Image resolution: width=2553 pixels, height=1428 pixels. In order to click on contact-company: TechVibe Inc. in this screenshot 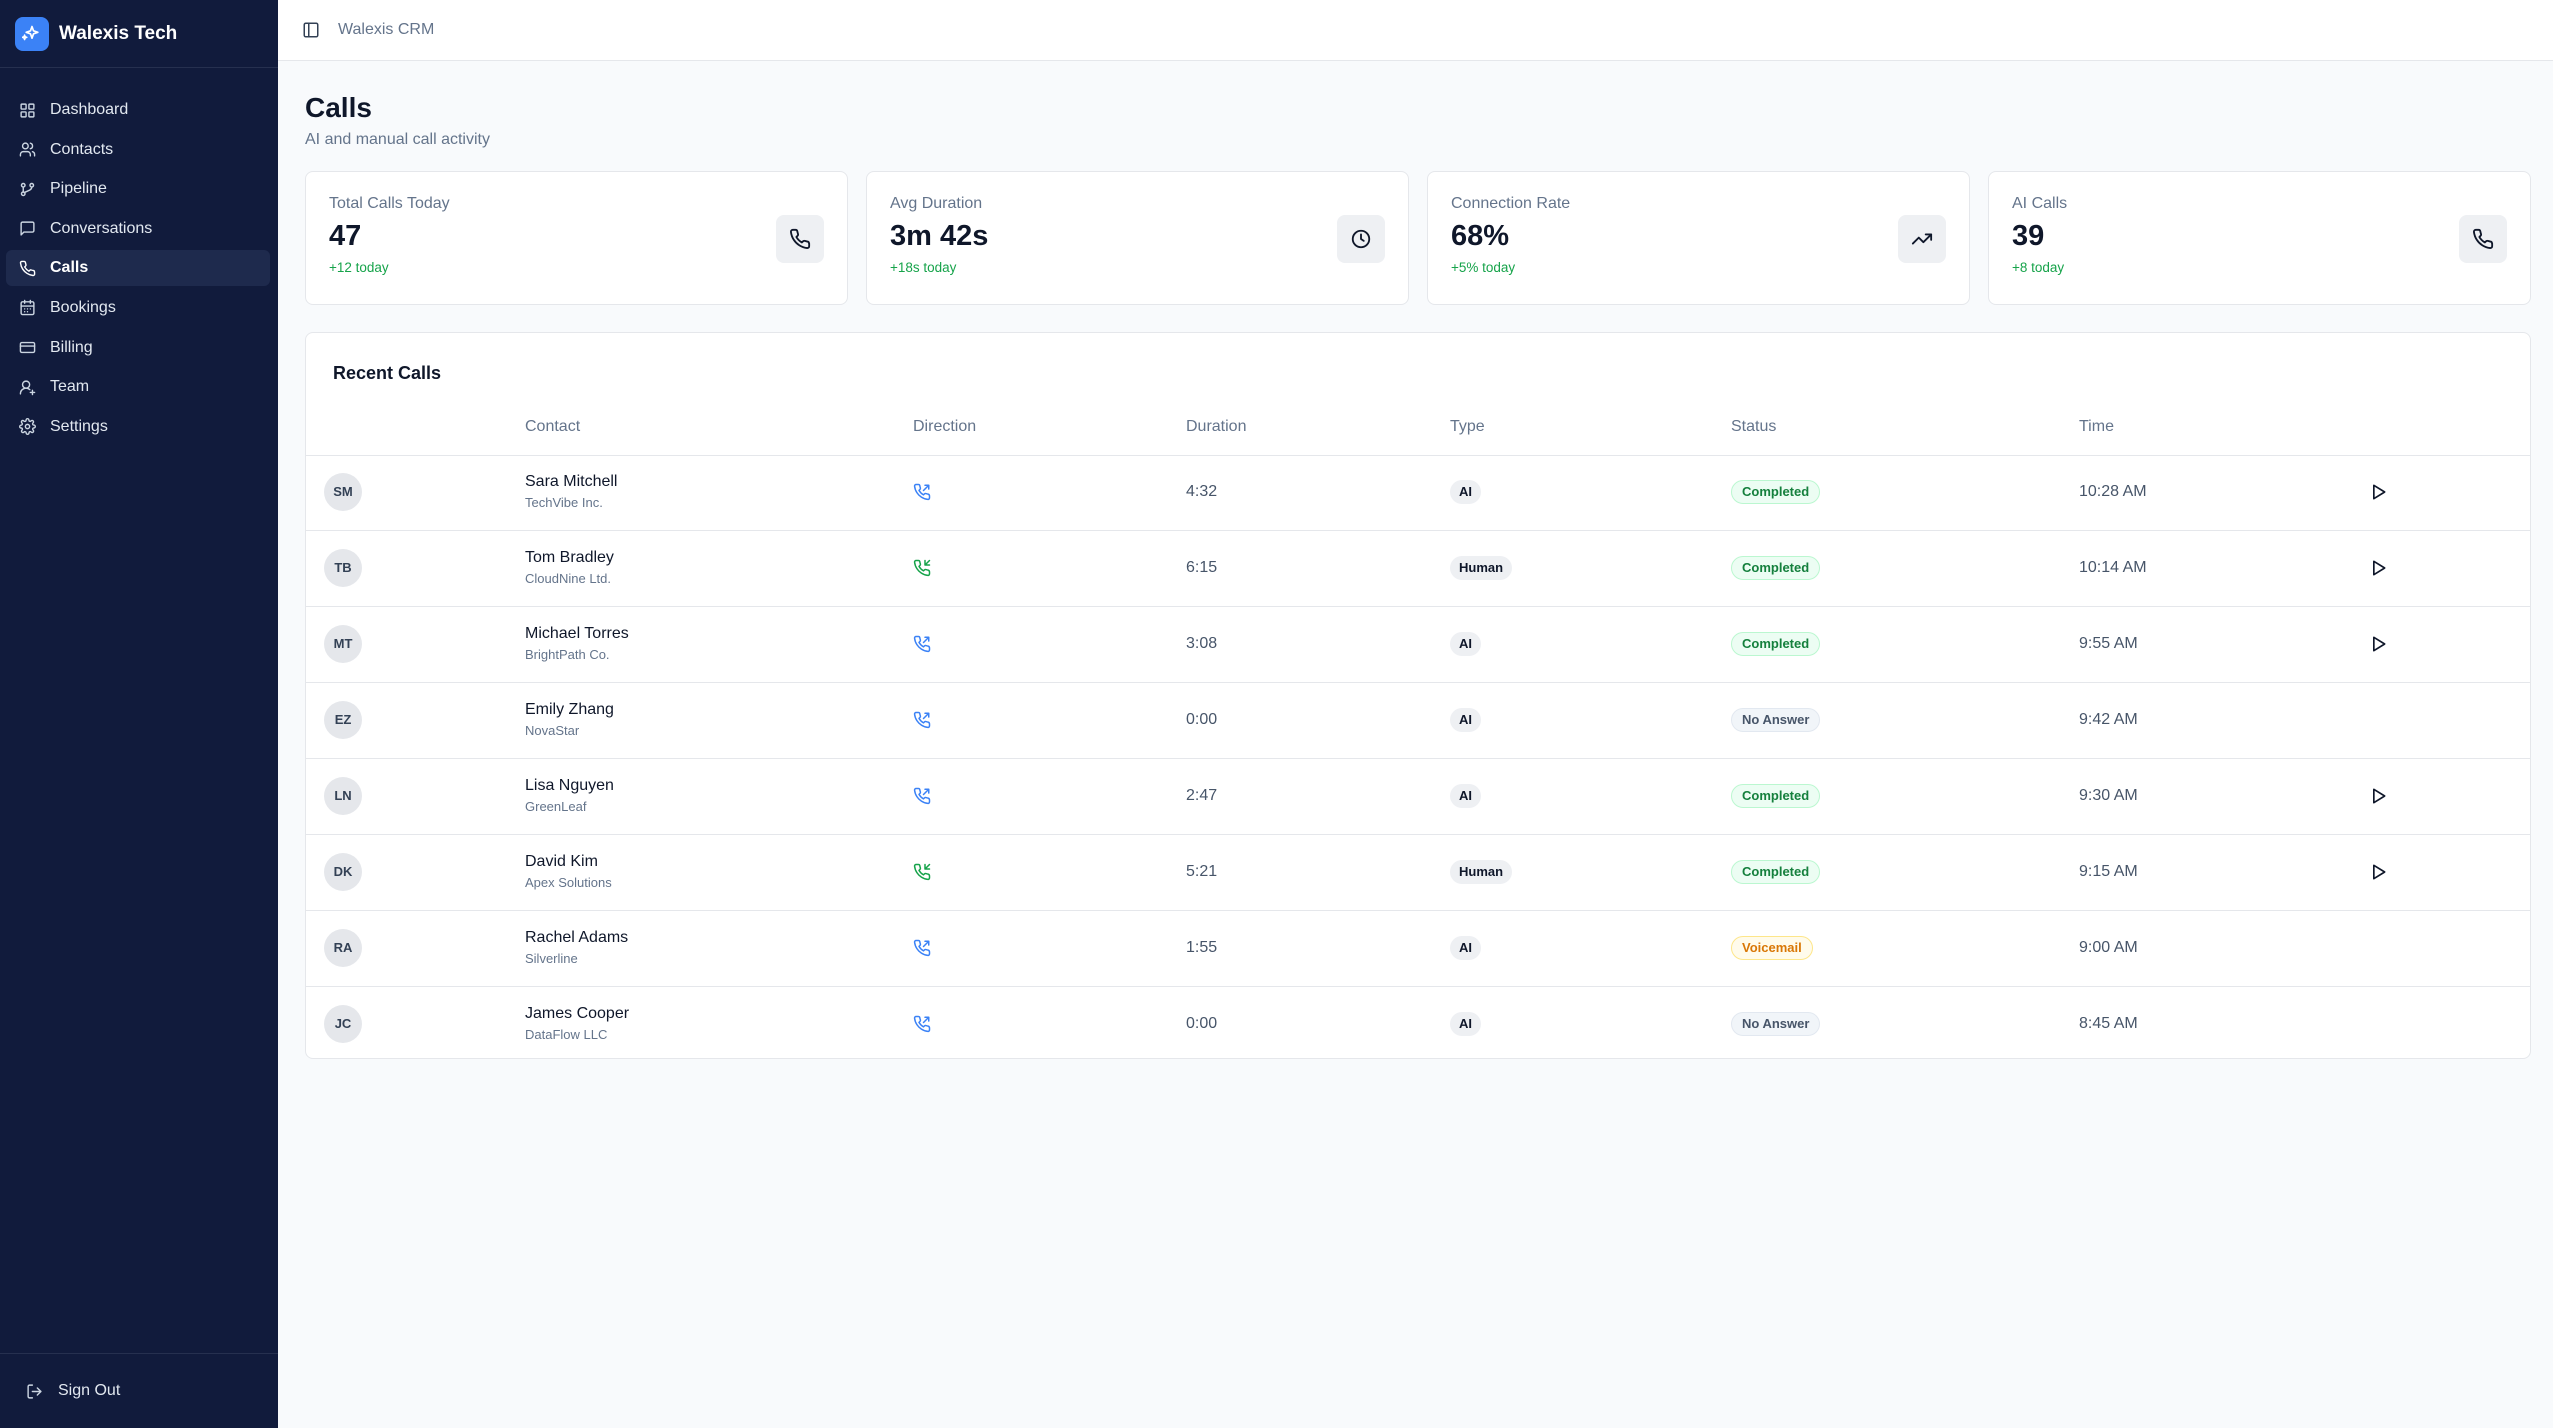, I will do `click(564, 502)`.